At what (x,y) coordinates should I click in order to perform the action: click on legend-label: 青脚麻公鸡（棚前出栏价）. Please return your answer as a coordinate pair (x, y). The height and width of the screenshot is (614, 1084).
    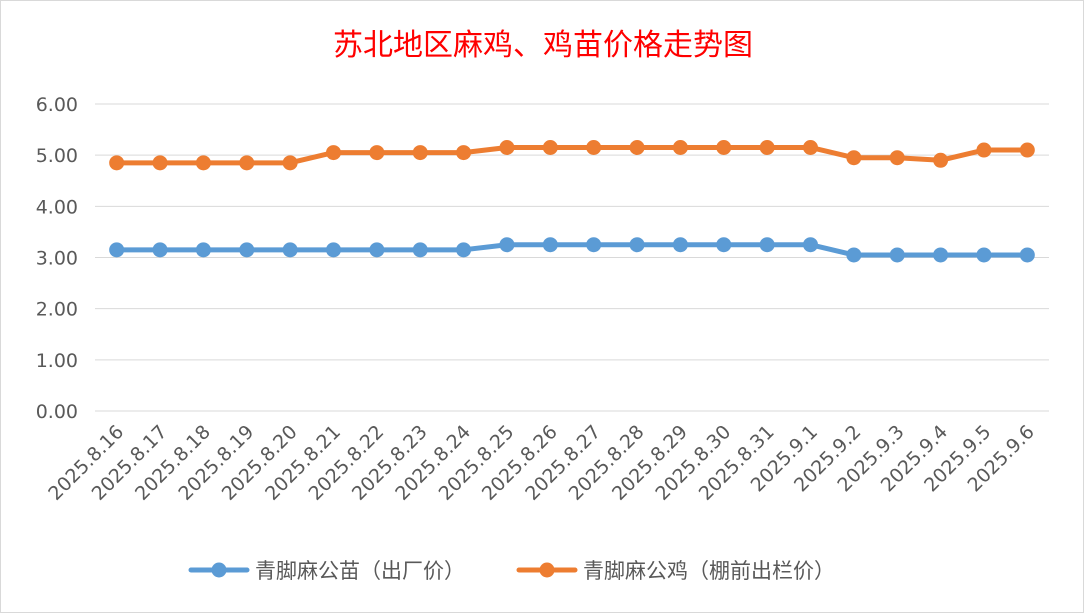
    Looking at the image, I should click on (709, 571).